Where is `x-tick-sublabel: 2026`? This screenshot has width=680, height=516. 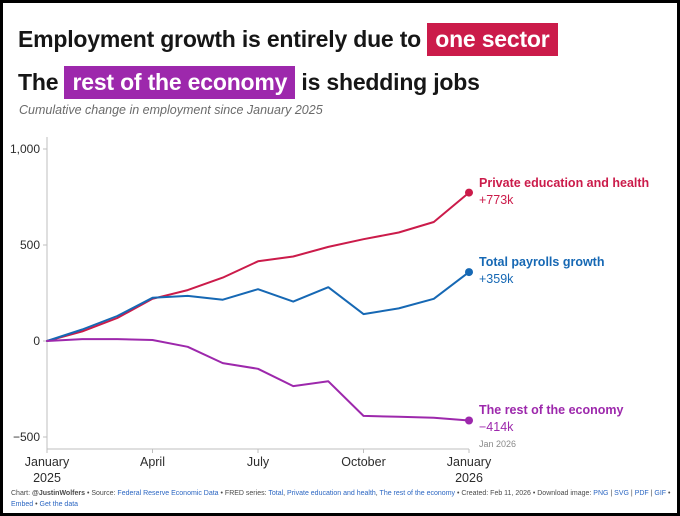
x-tick-sublabel: 2026 is located at coordinates (469, 478).